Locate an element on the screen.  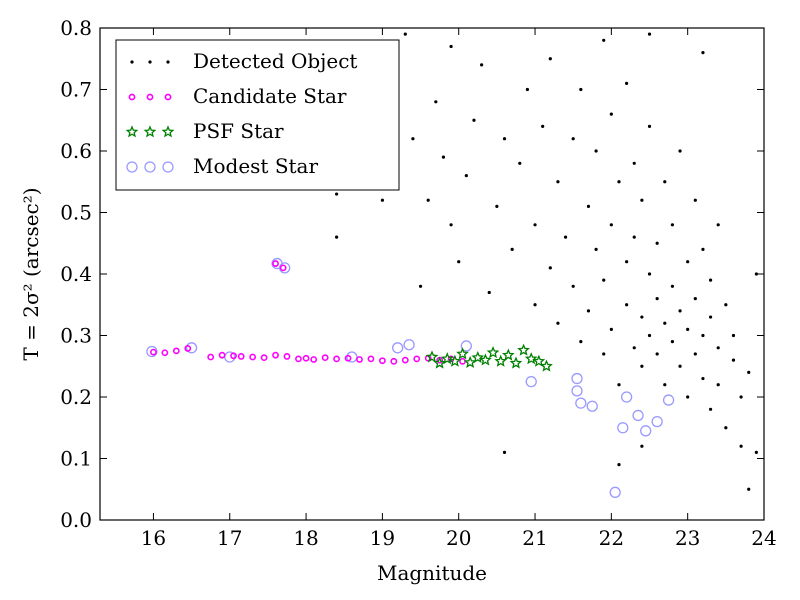
x-tick-label: 16 is located at coordinates (153, 538).